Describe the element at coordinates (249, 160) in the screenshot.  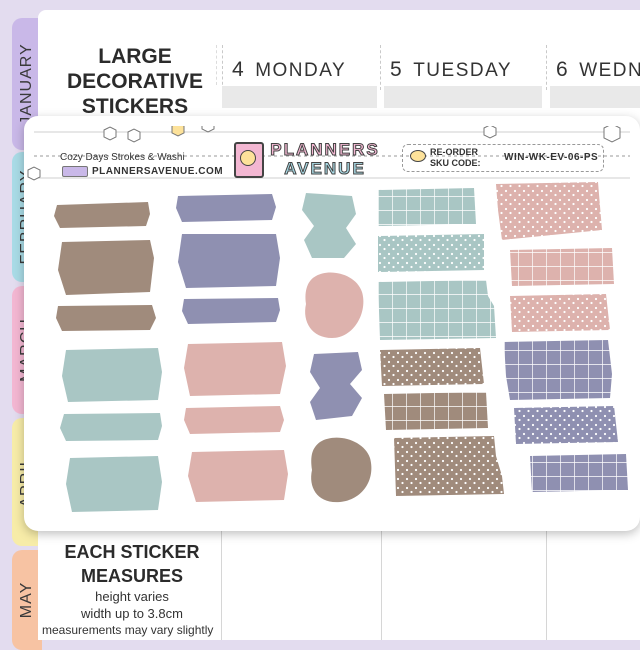
I see `planner-book-icon` at that location.